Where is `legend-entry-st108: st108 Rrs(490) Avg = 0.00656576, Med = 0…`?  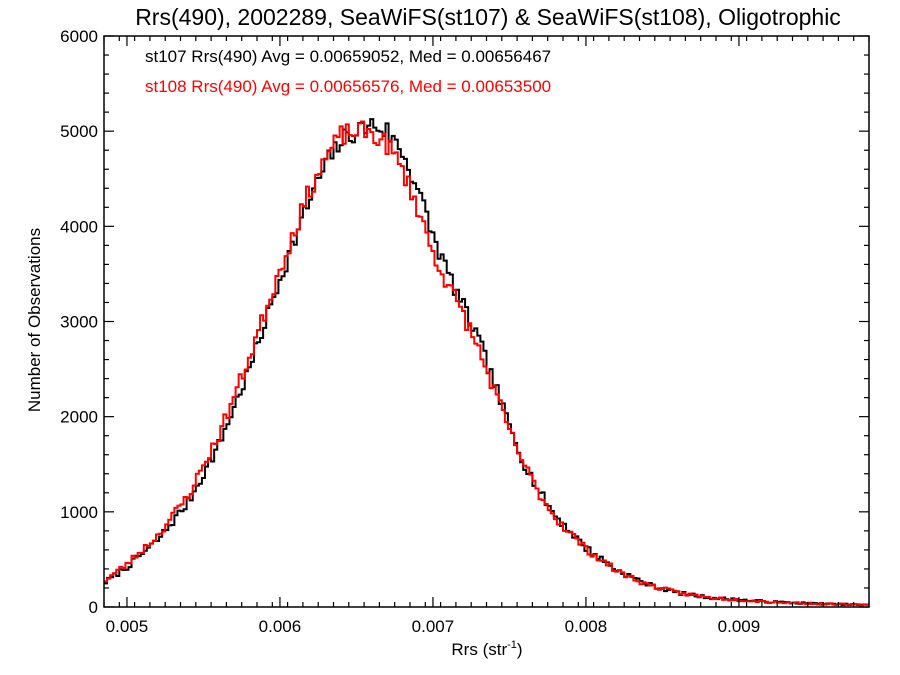
legend-entry-st108: st108 Rrs(490) Avg = 0.00656576, Med = 0… is located at coordinates (348, 86).